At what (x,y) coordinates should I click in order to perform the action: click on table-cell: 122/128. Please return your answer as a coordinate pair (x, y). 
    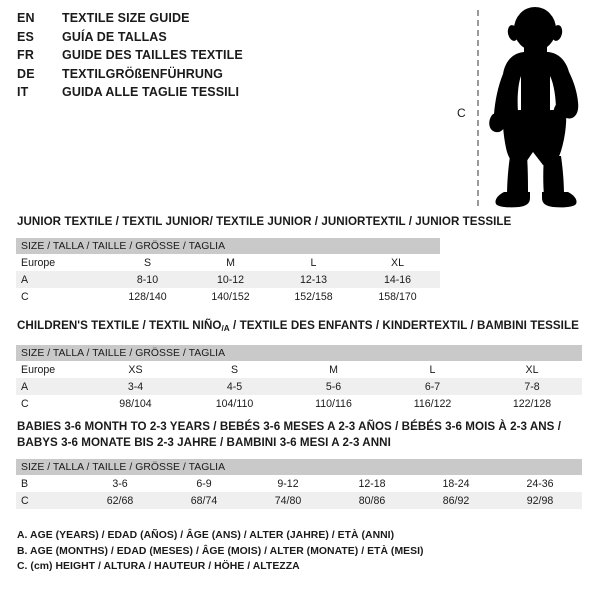
    Looking at the image, I should click on (532, 403).